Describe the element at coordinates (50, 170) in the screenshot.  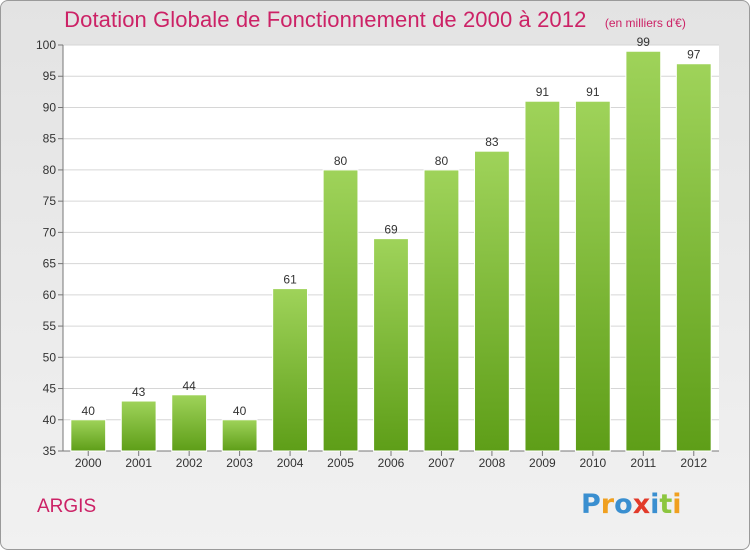
I see `y-tick-label: 80` at that location.